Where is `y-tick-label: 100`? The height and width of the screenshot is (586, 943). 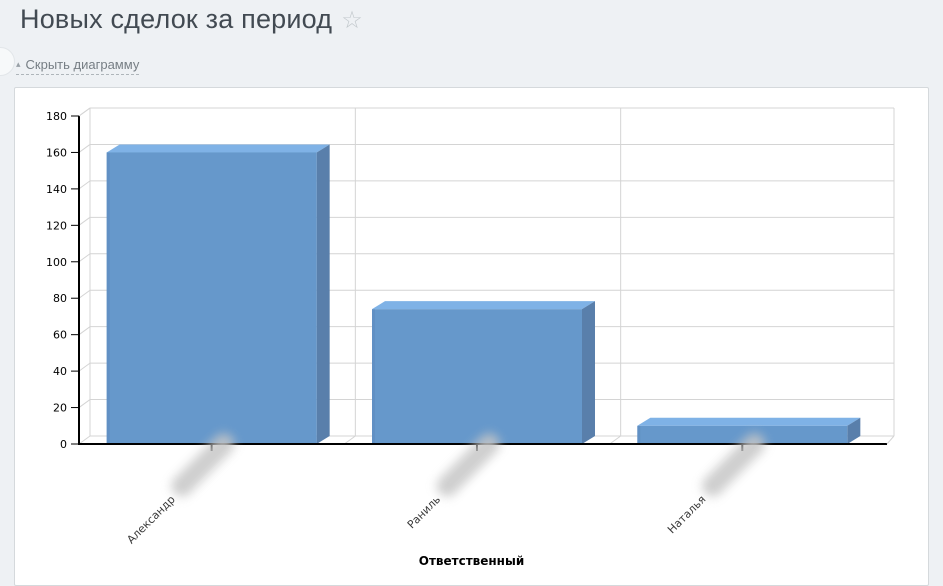
y-tick-label: 100 is located at coordinates (56, 262).